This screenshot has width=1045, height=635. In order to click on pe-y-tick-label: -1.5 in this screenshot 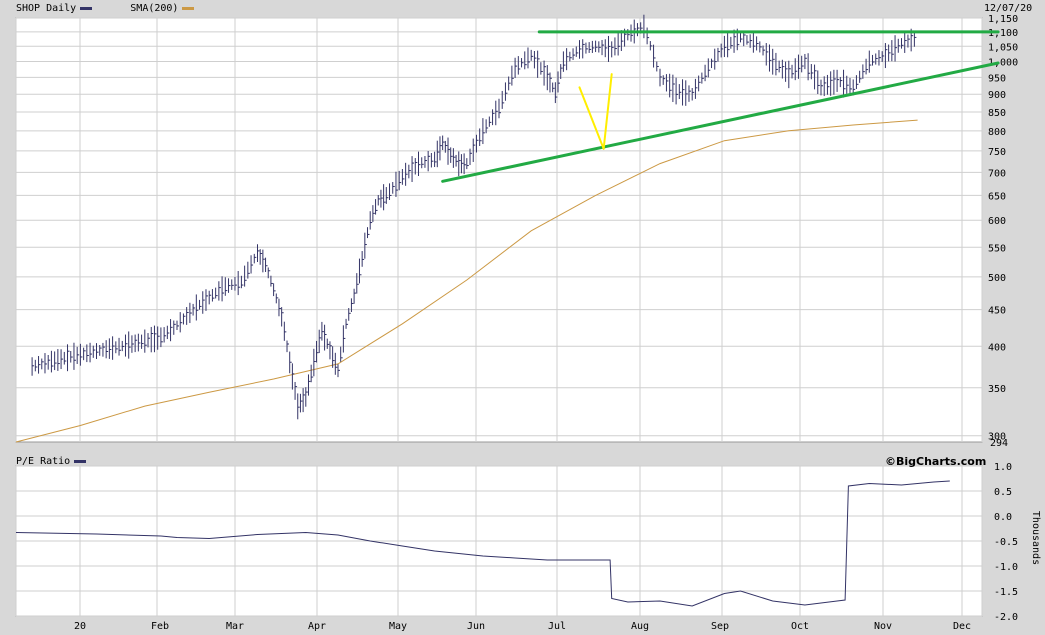, I will do `click(1006, 592)`.